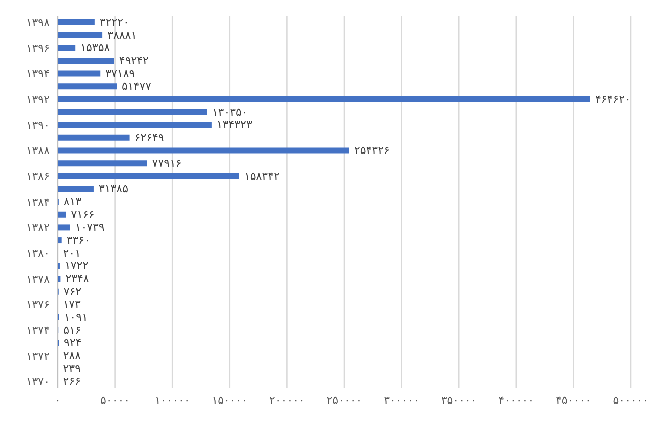  What do you see at coordinates (38, 151) in the screenshot?
I see `y-tick-label: ۱۳۸۸` at bounding box center [38, 151].